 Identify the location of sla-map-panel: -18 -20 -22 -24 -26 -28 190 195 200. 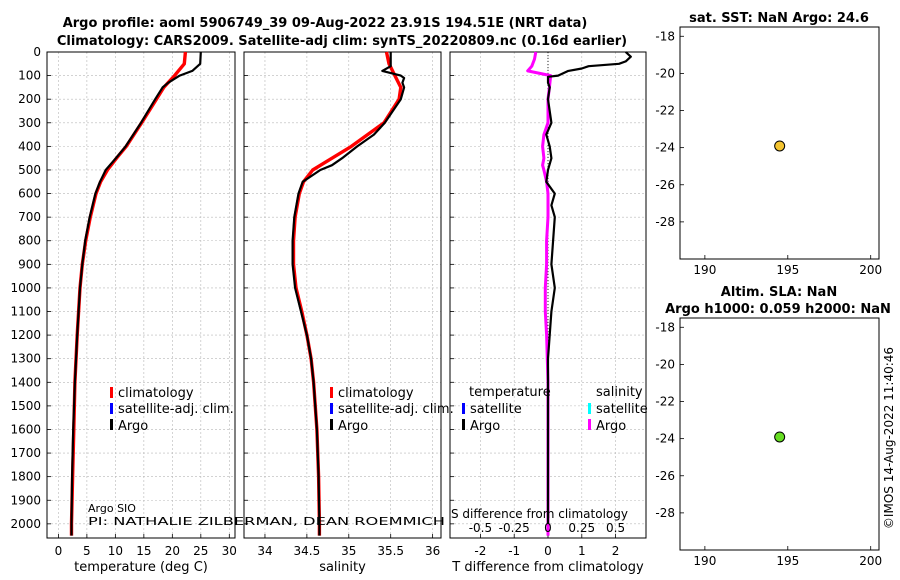
(768, 442).